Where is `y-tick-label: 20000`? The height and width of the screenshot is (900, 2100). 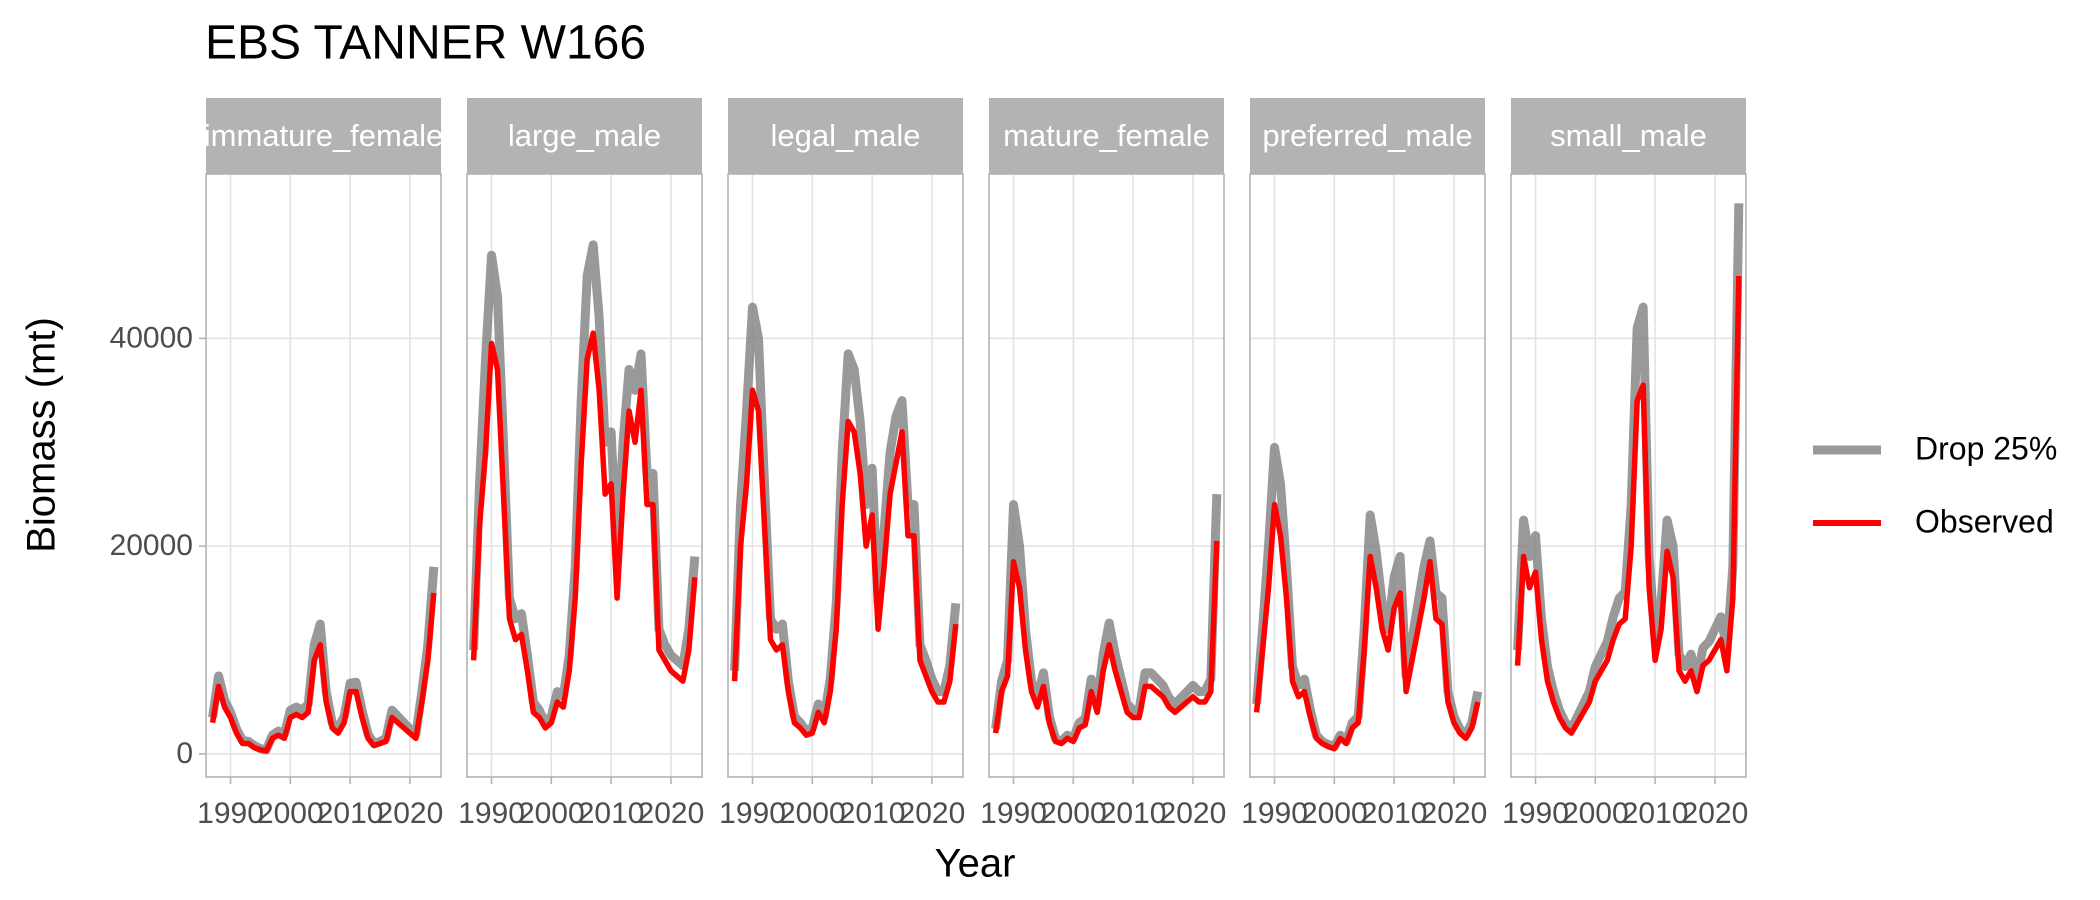
y-tick-label: 20000 is located at coordinates (151, 545).